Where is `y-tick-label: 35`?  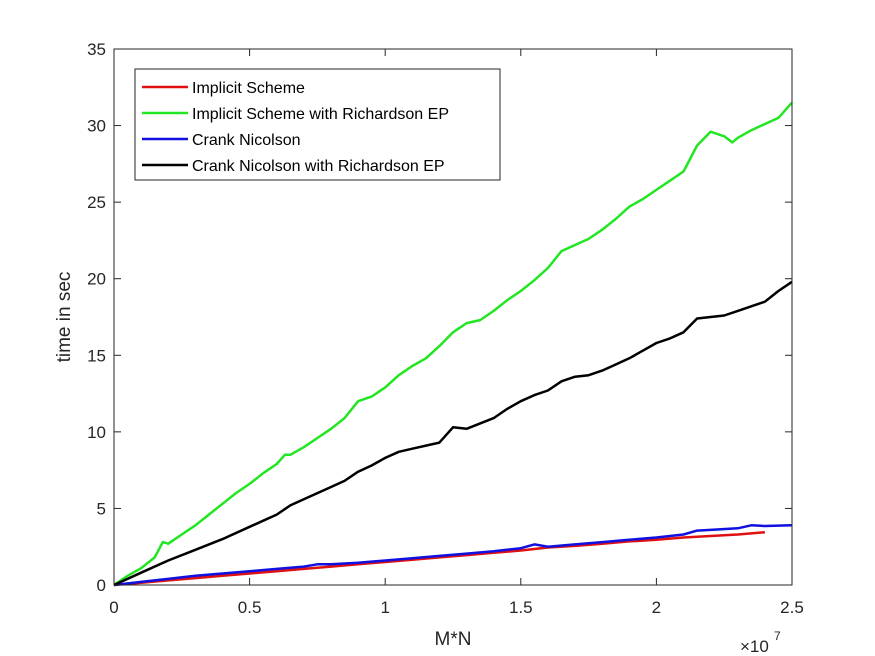 y-tick-label: 35 is located at coordinates (96, 49).